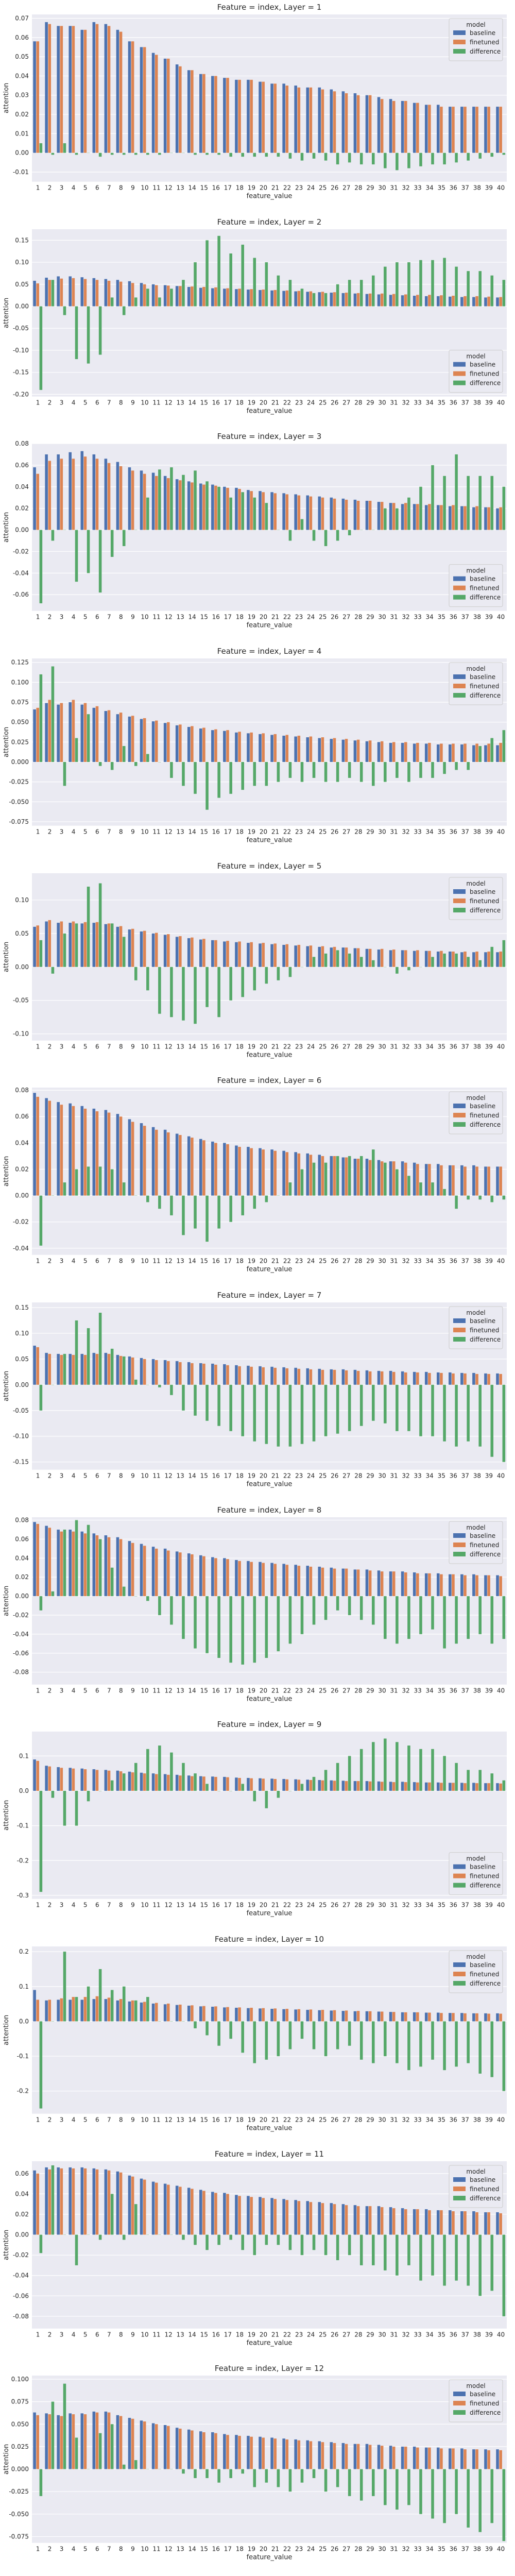 Image resolution: width=515 pixels, height=2576 pixels. Describe the element at coordinates (6, 1386) in the screenshot. I see `y-axis-label: attention` at that location.